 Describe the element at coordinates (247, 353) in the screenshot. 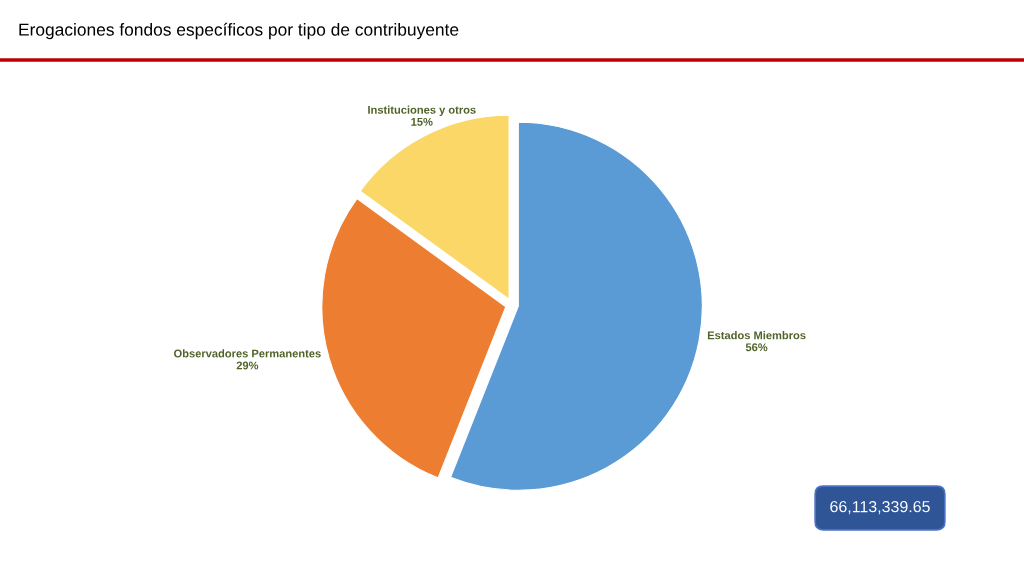

I see `slice-label: Observadores Permanentes` at that location.